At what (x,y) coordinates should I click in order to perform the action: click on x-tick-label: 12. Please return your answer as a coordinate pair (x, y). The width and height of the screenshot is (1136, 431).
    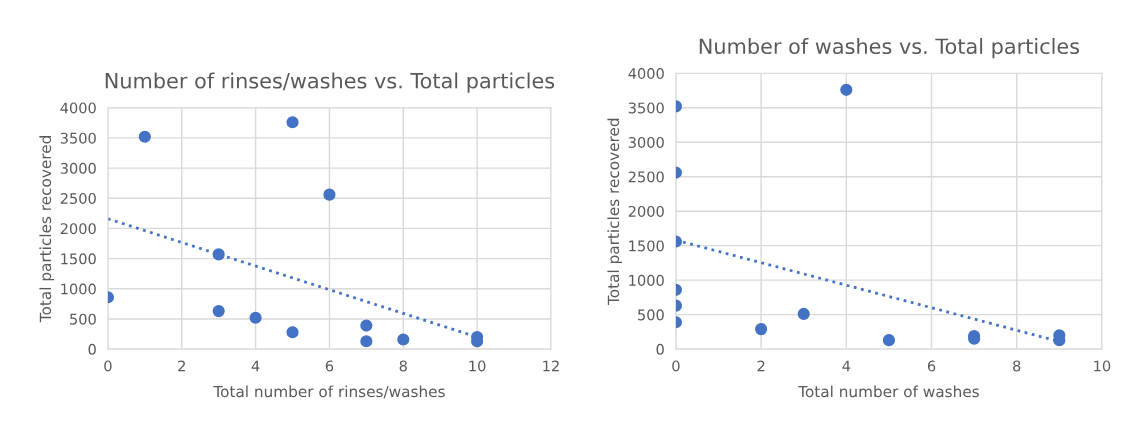
    Looking at the image, I should click on (551, 366).